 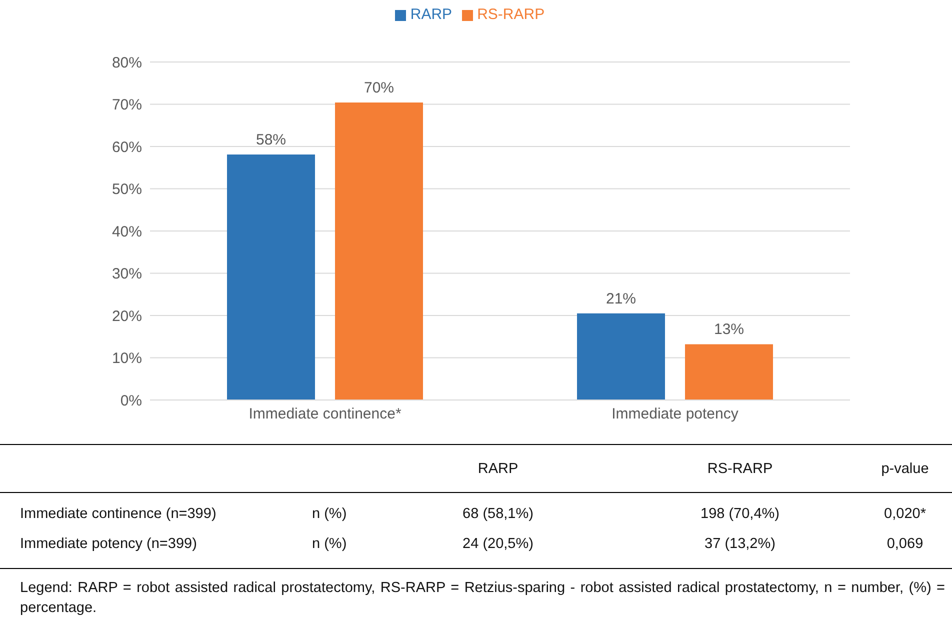 I want to click on text: Legend: RARP = robot assisted radical prostatectomy, RS-RARP = Retzius-sparing - robot assisted radical prostatectomy, n = number, (%) = percentage., so click(x=482, y=598).